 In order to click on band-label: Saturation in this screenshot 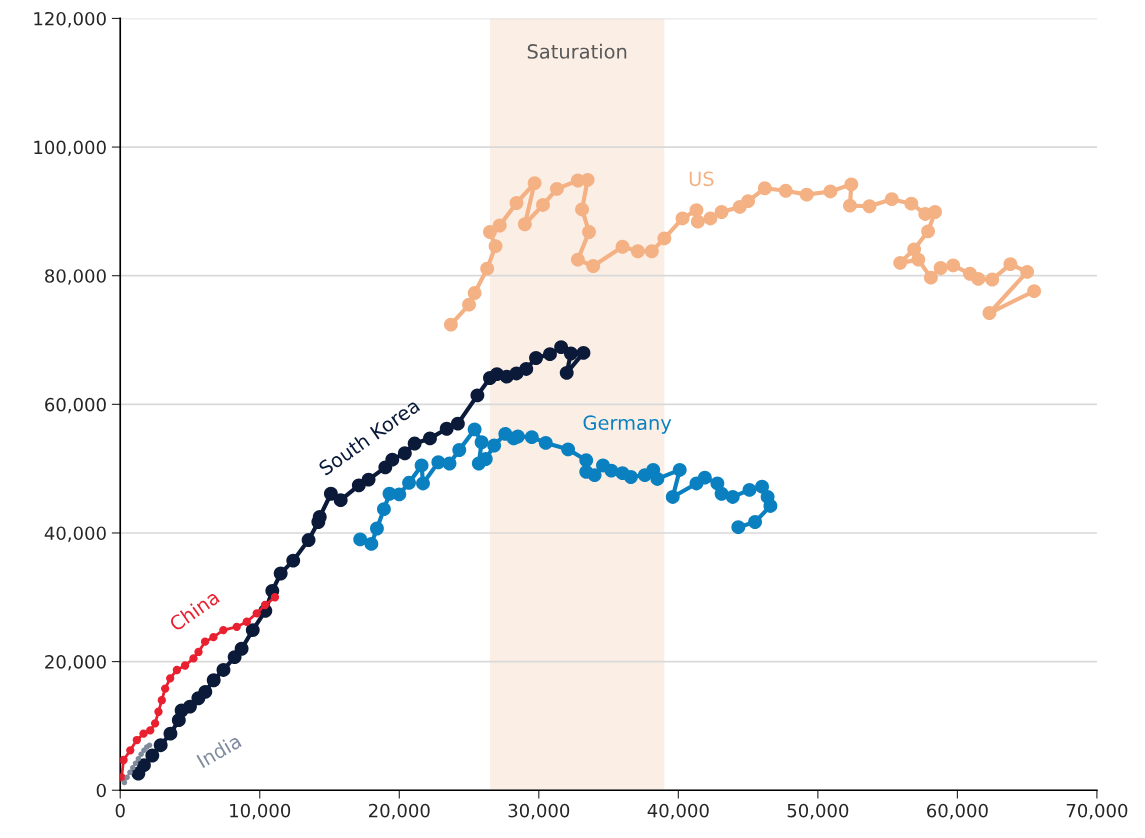, I will do `click(577, 51)`.